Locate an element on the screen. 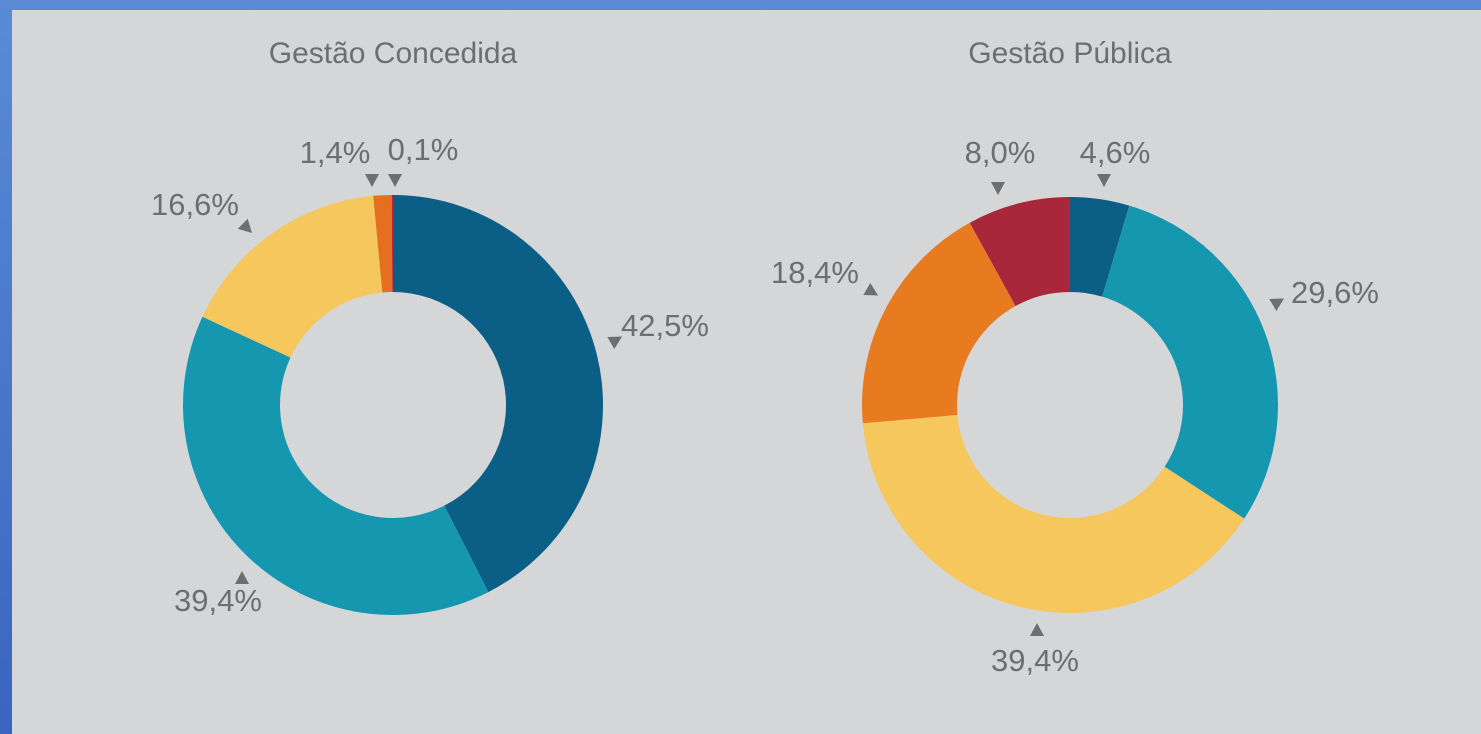 The height and width of the screenshot is (734, 1481). data-label: 29,6% is located at coordinates (1335, 292).